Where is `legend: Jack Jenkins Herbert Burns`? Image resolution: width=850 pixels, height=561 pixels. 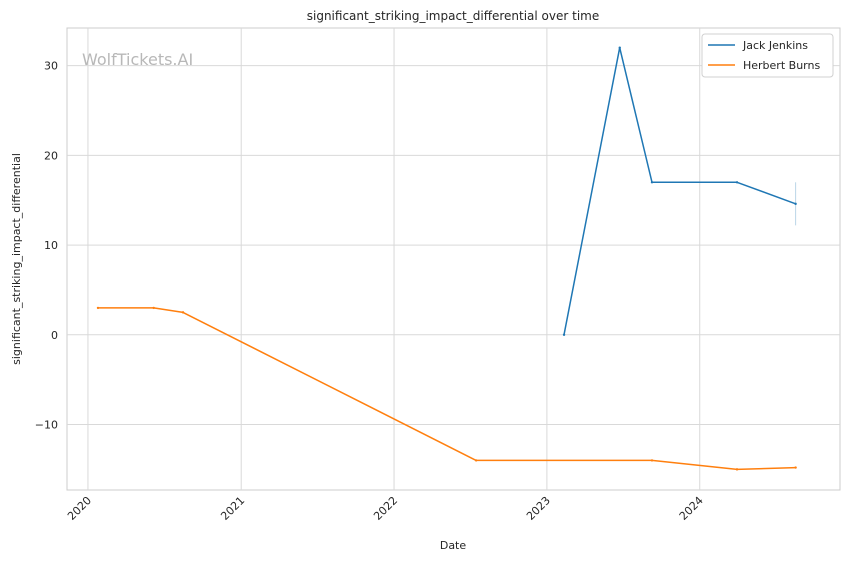
legend: Jack Jenkins Herbert Burns is located at coordinates (767, 55).